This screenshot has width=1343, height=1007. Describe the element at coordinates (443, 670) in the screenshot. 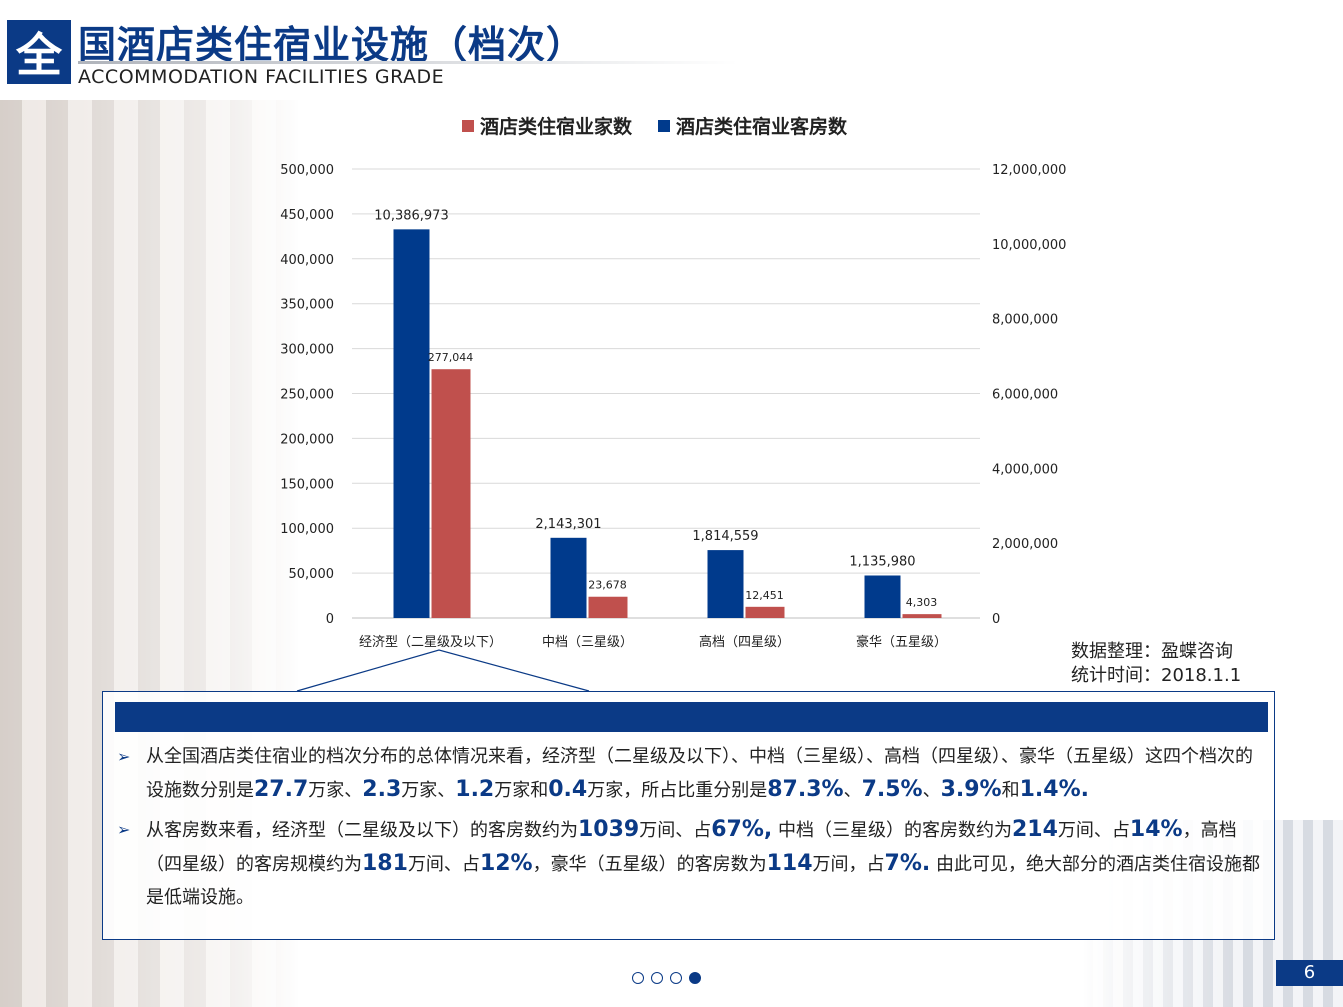

I see `callout-pointer` at that location.